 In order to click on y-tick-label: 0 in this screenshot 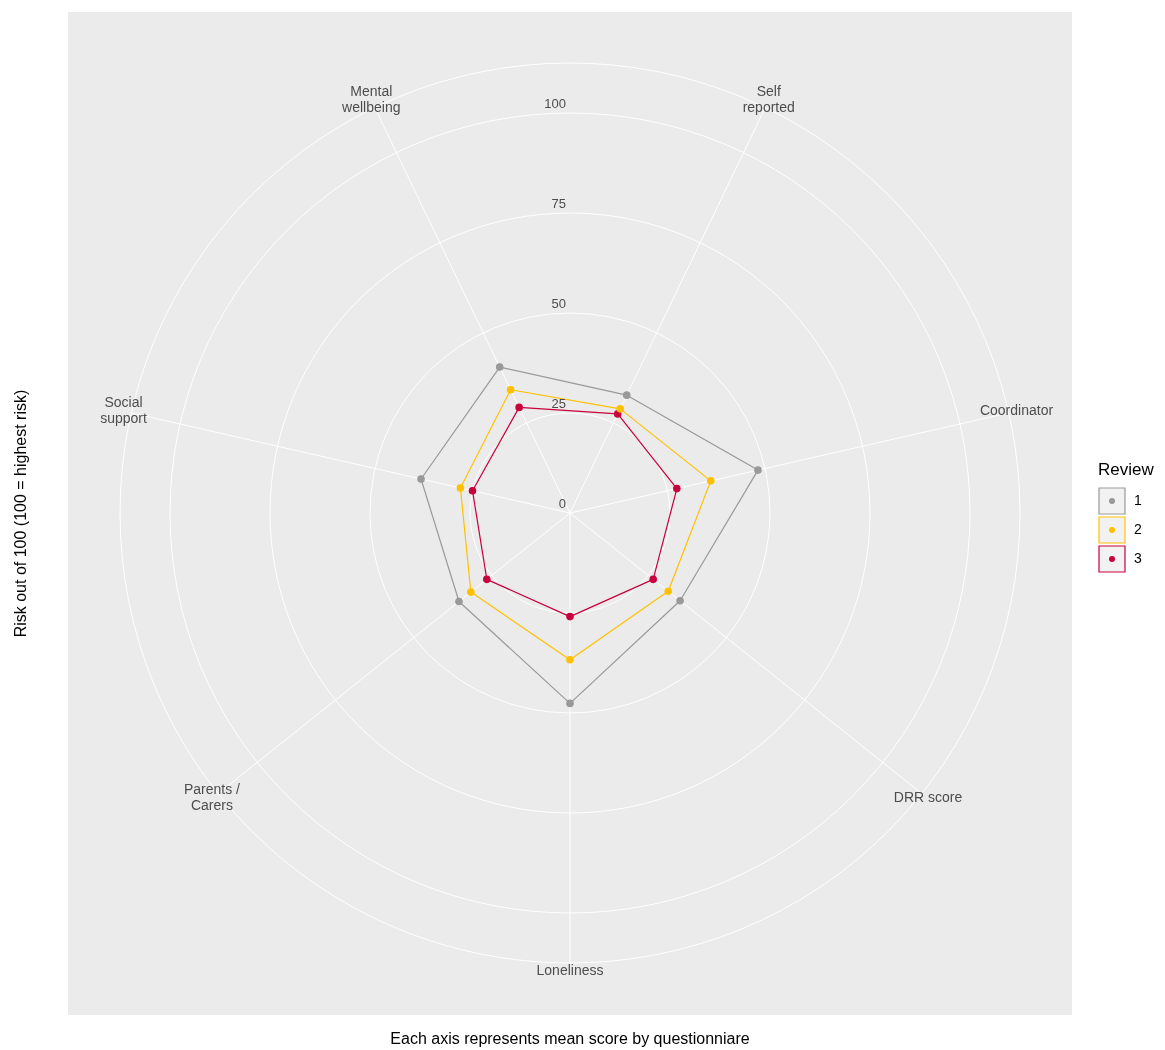, I will do `click(562, 504)`.